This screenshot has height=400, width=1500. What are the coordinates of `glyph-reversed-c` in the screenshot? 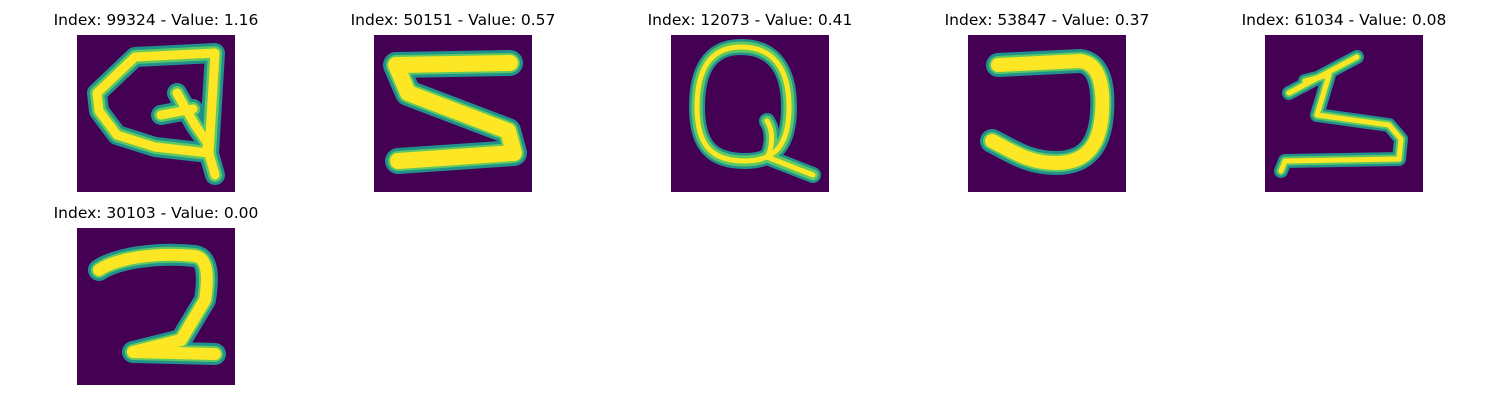 It's located at (1047, 113).